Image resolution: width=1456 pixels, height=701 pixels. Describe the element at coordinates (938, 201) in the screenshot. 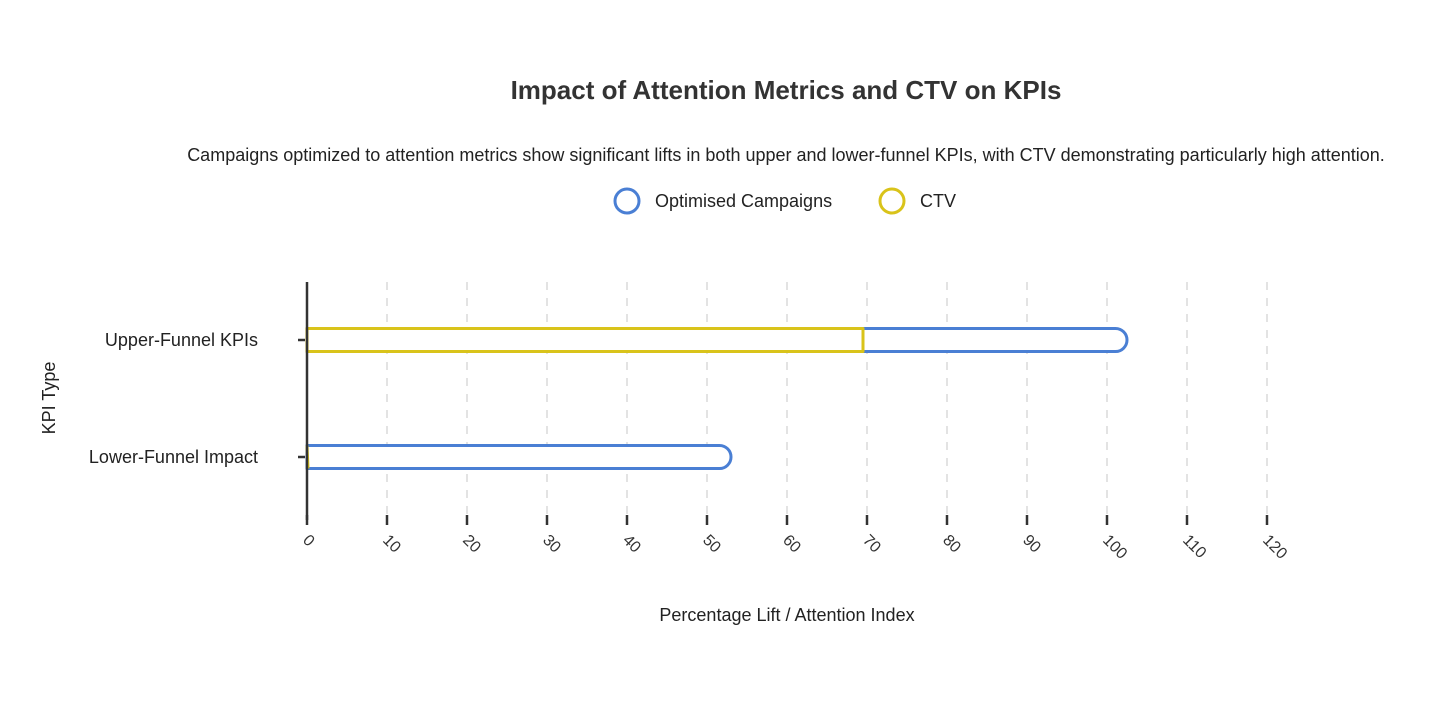

I see `legend-label-1: CTV` at that location.